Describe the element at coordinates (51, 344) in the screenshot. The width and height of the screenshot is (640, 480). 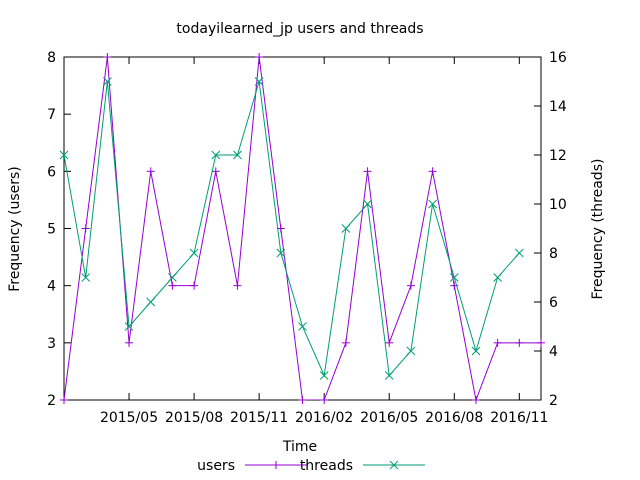
I see `y-tick-label-left: 3` at that location.